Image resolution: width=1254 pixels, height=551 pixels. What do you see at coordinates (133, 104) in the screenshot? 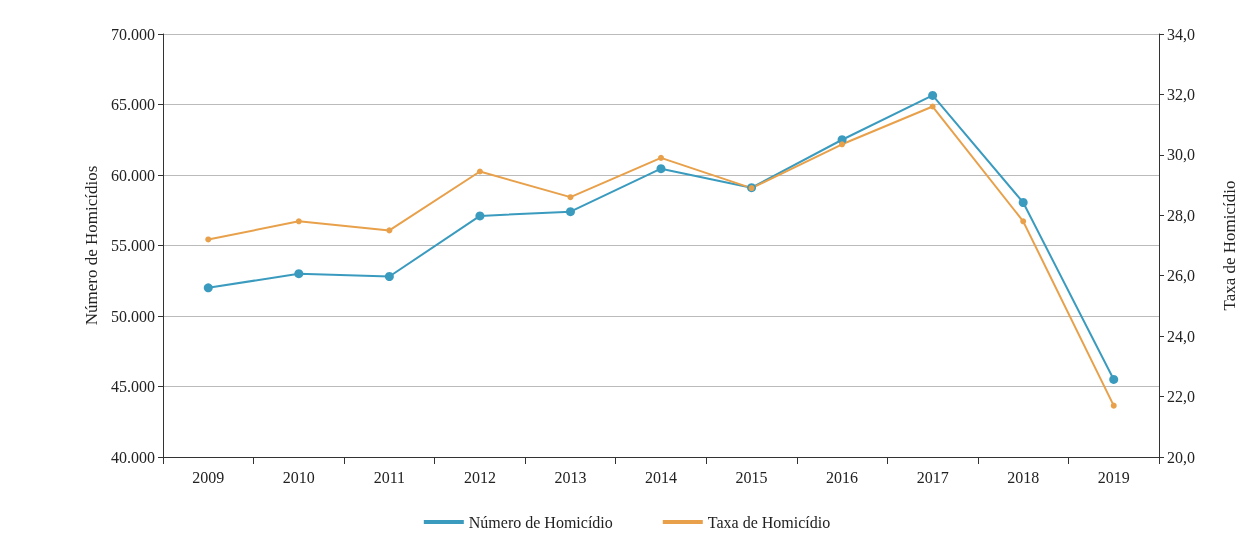
I see `y-tick-label: 65.000` at bounding box center [133, 104].